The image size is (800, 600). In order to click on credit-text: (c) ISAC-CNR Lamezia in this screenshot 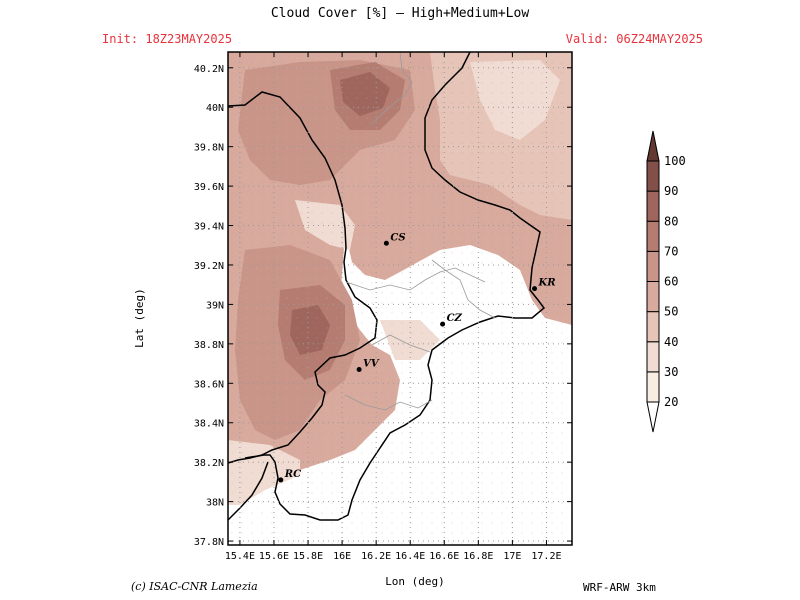, I will do `click(194, 586)`.